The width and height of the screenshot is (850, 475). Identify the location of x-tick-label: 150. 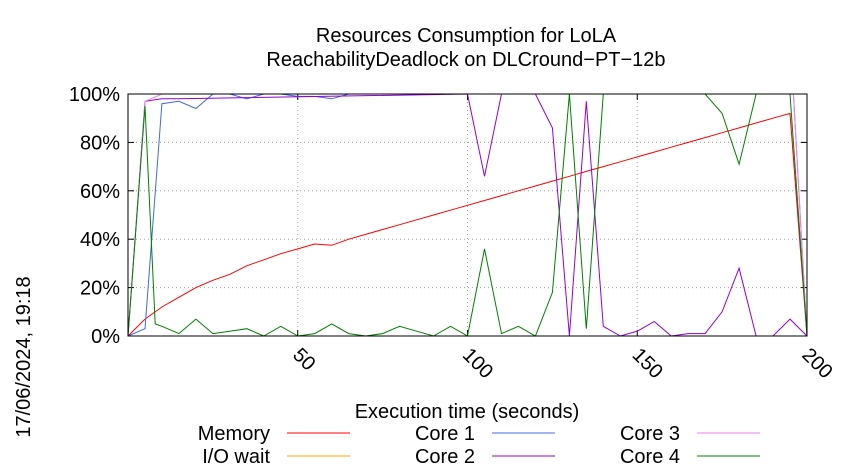
(647, 363).